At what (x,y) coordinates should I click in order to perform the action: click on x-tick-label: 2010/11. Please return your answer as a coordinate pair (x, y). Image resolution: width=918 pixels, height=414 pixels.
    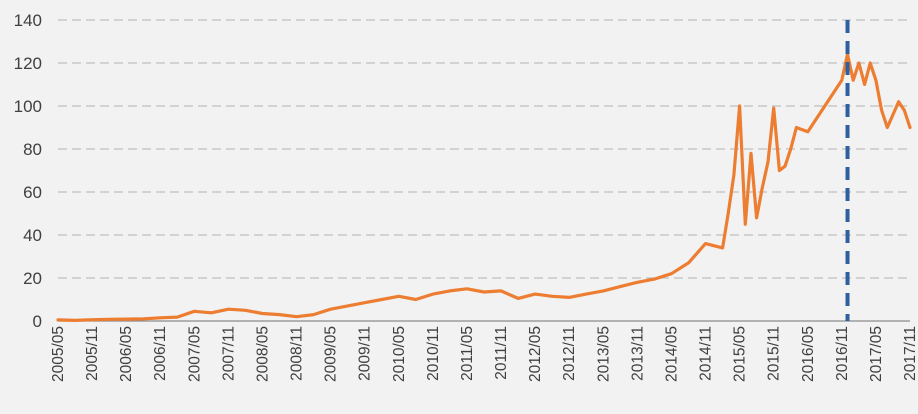
    Looking at the image, I should click on (433, 353).